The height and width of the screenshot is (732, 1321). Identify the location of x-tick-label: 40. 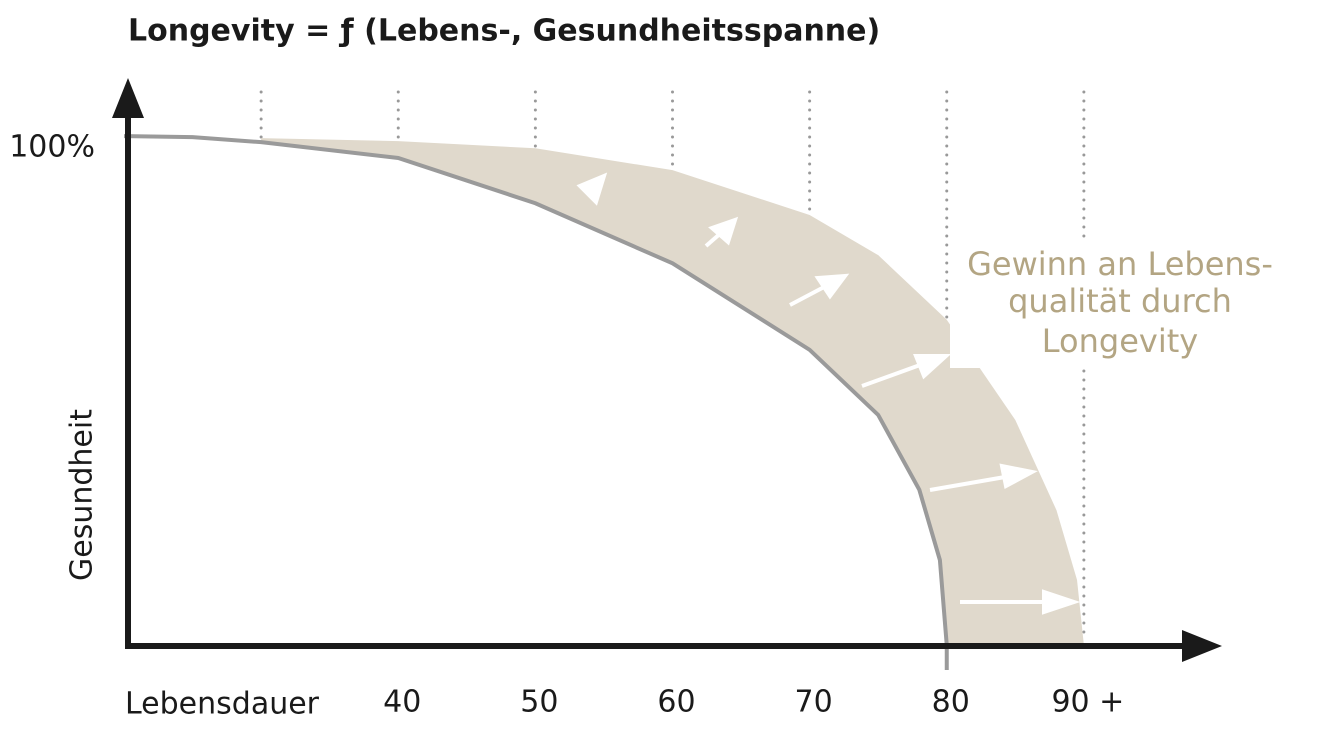
(402, 702).